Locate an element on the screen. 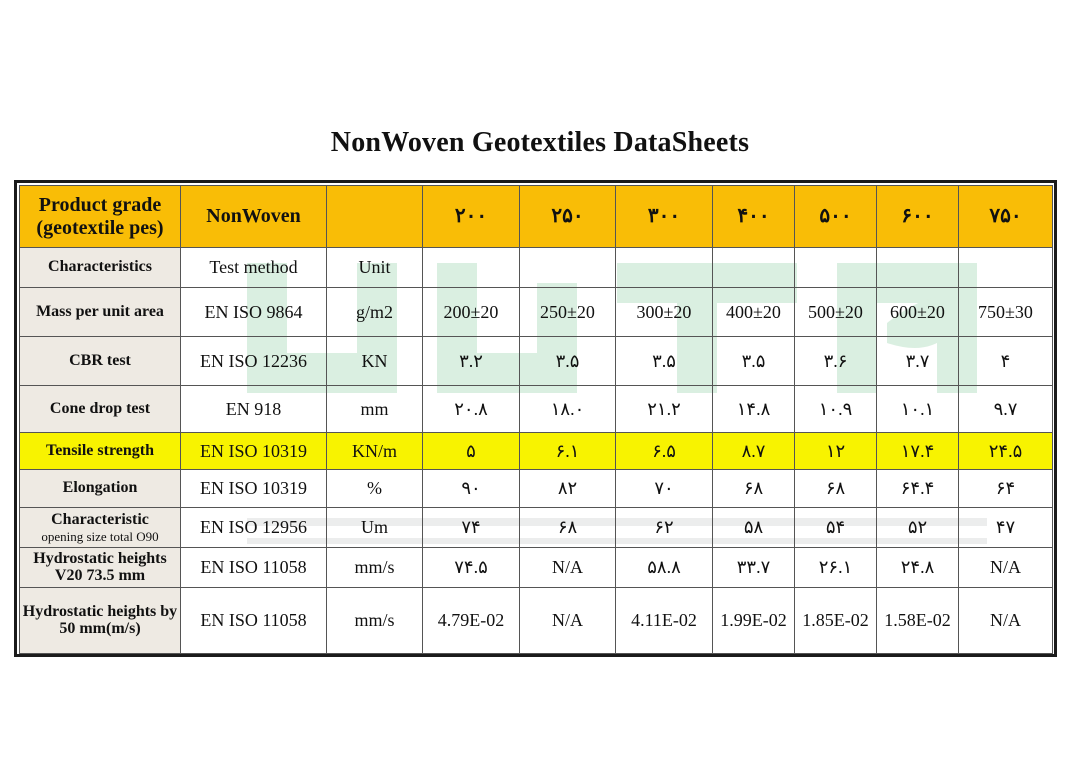 This screenshot has width=1080, height=764. grade-cell: ۵۰۰ is located at coordinates (835, 216).